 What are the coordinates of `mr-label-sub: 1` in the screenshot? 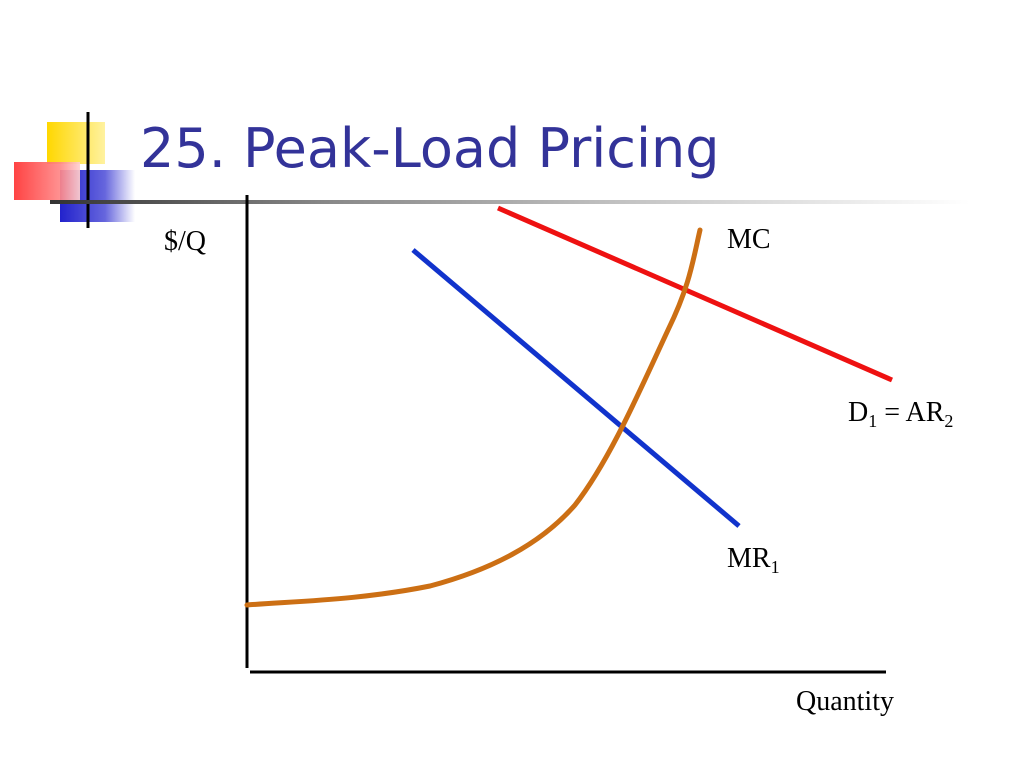 It's located at (775, 567).